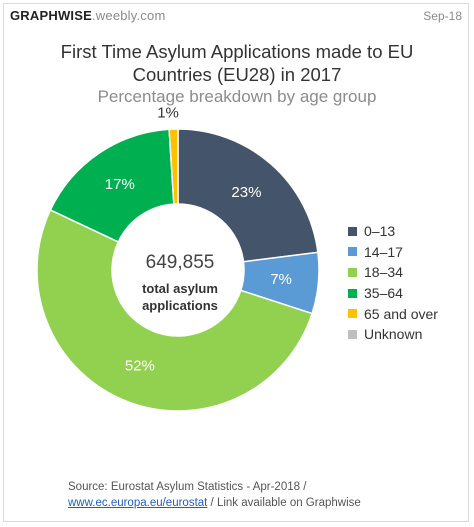  I want to click on source-line-2-text: / Link available on Graphwise, so click(284, 503).